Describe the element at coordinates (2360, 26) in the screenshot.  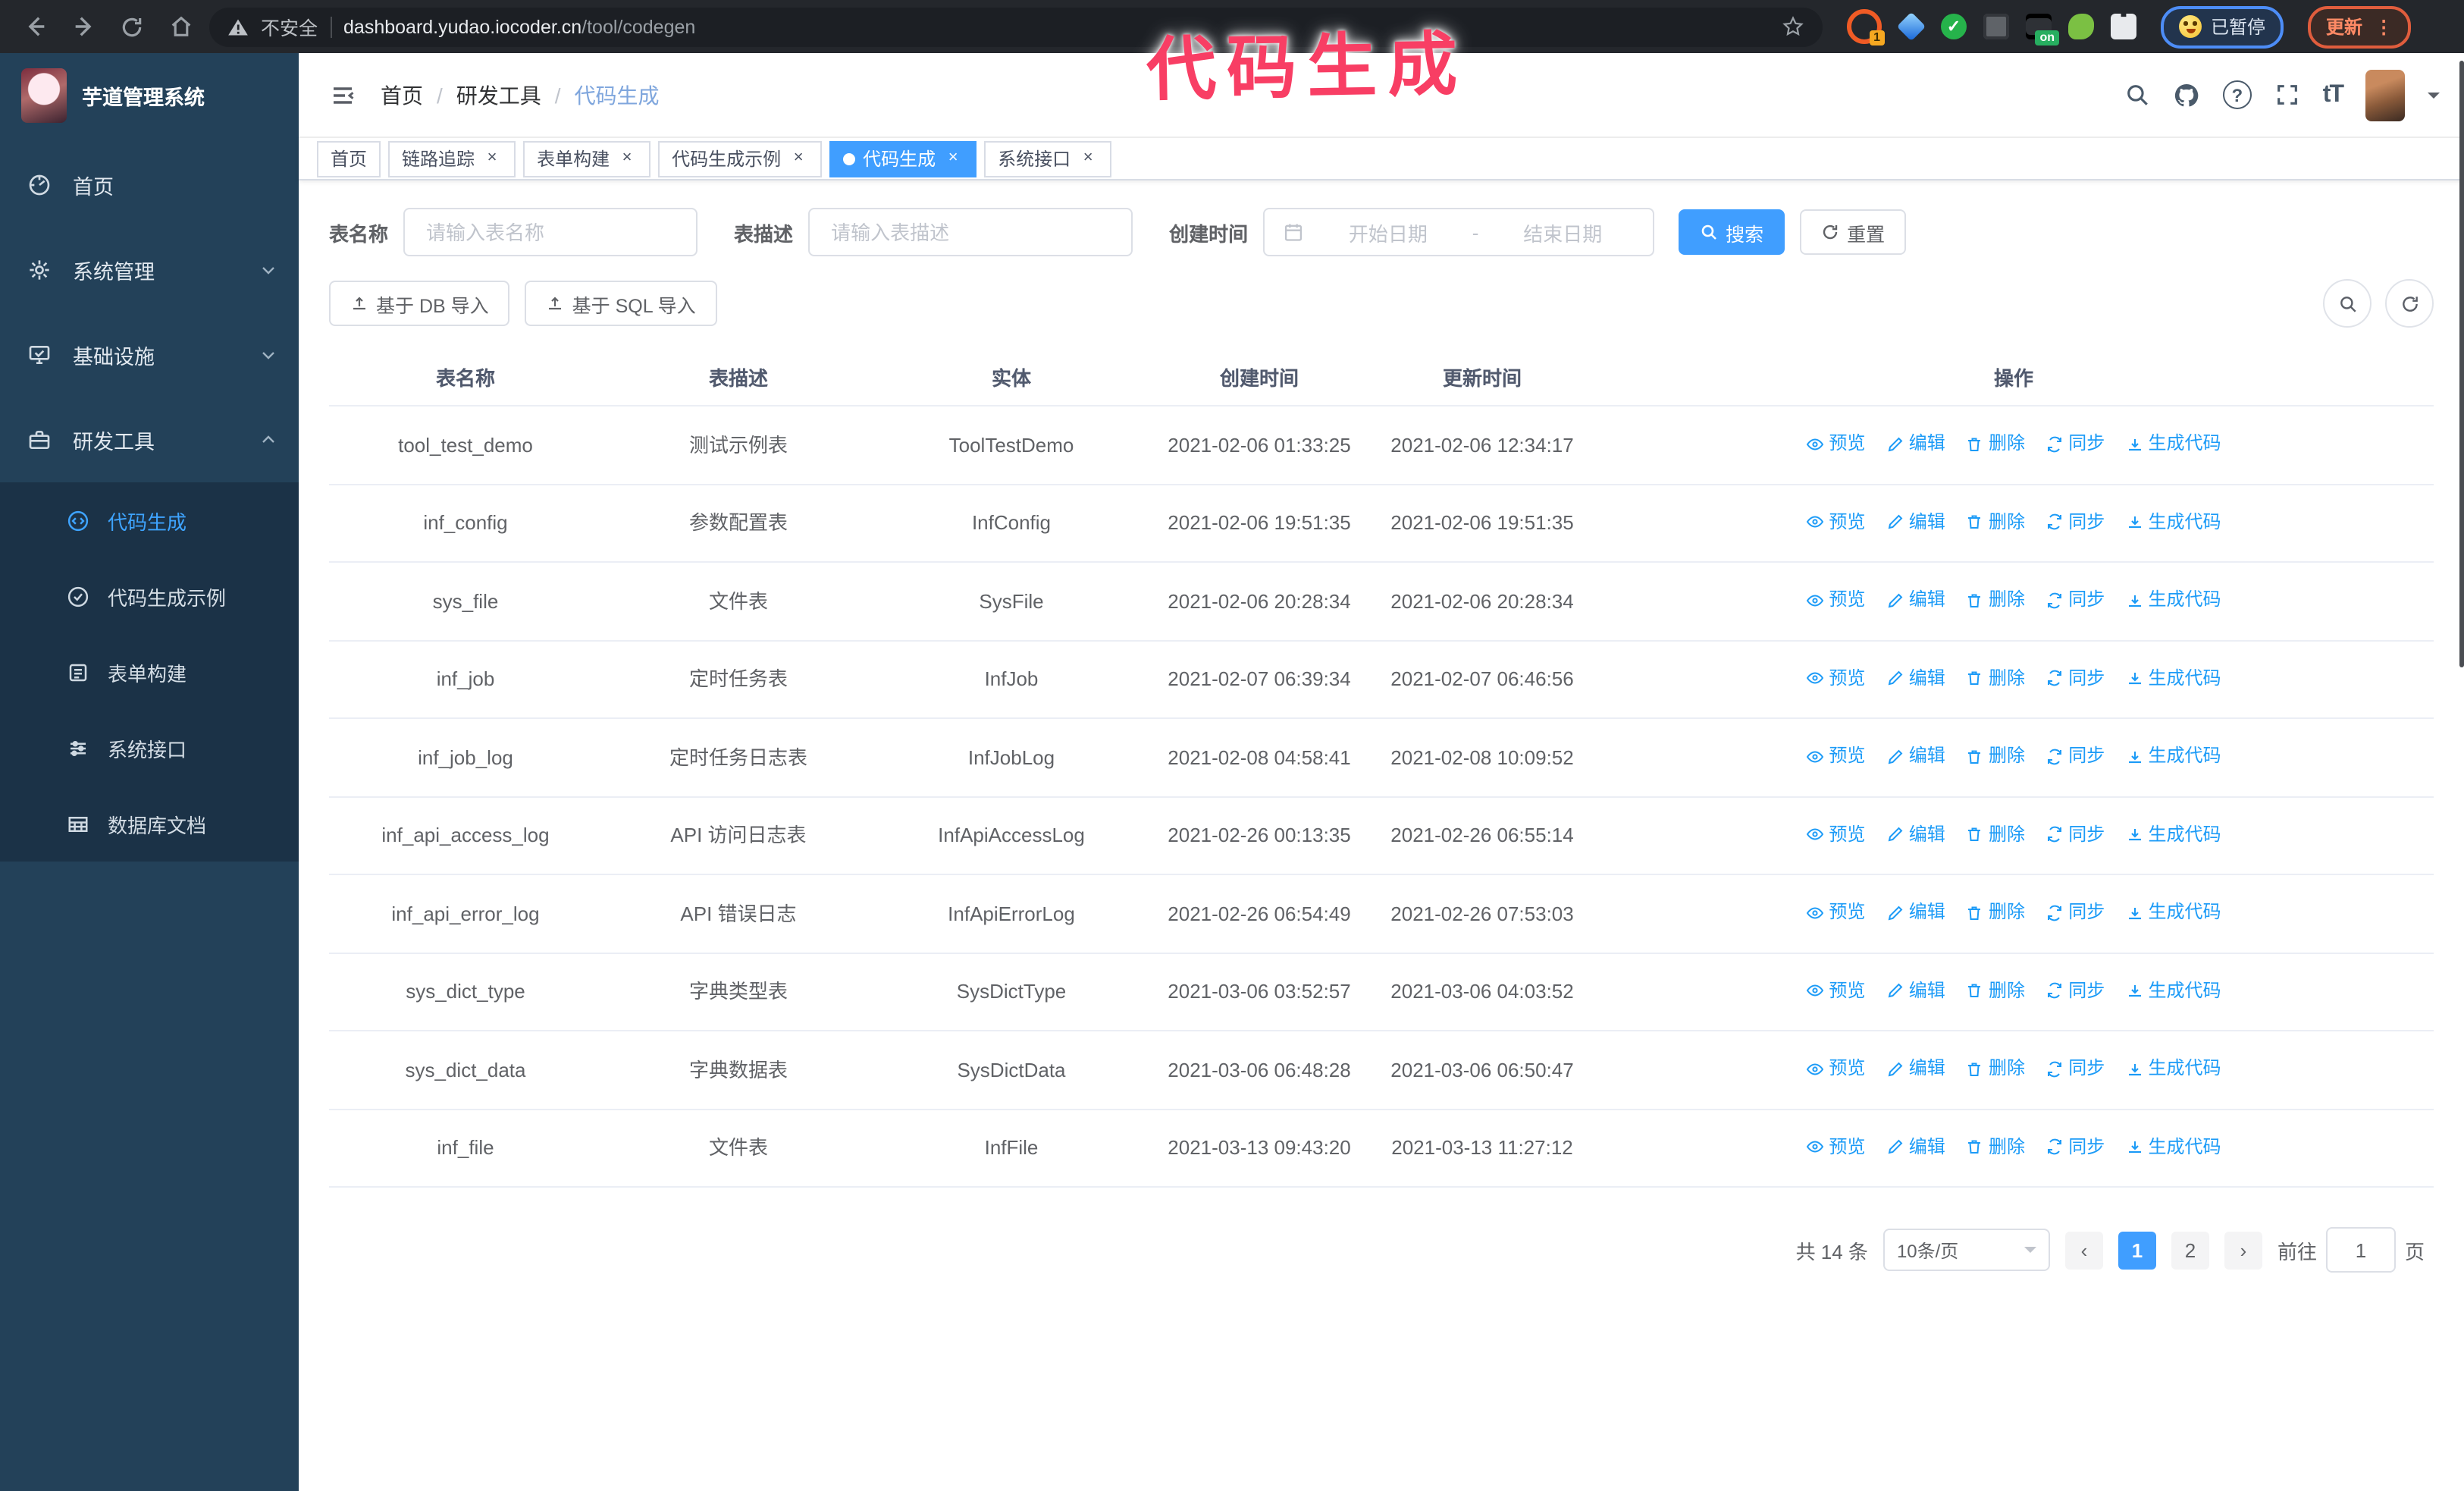
I see `update-browser-button: 更新 ⋮` at that location.